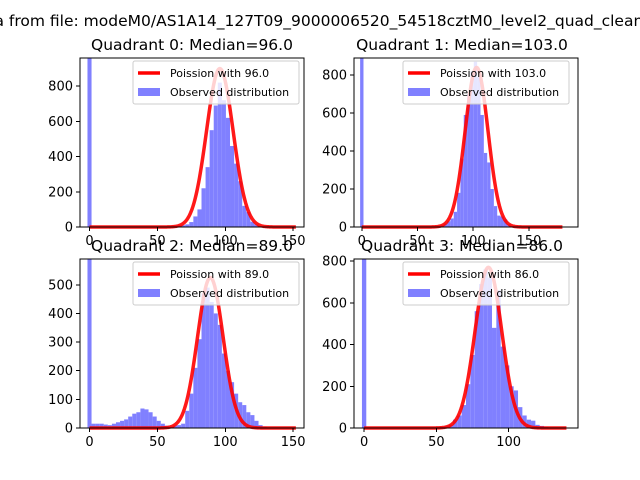  Describe the element at coordinates (60, 343) in the screenshot. I see `y-tick-label: 300` at that location.